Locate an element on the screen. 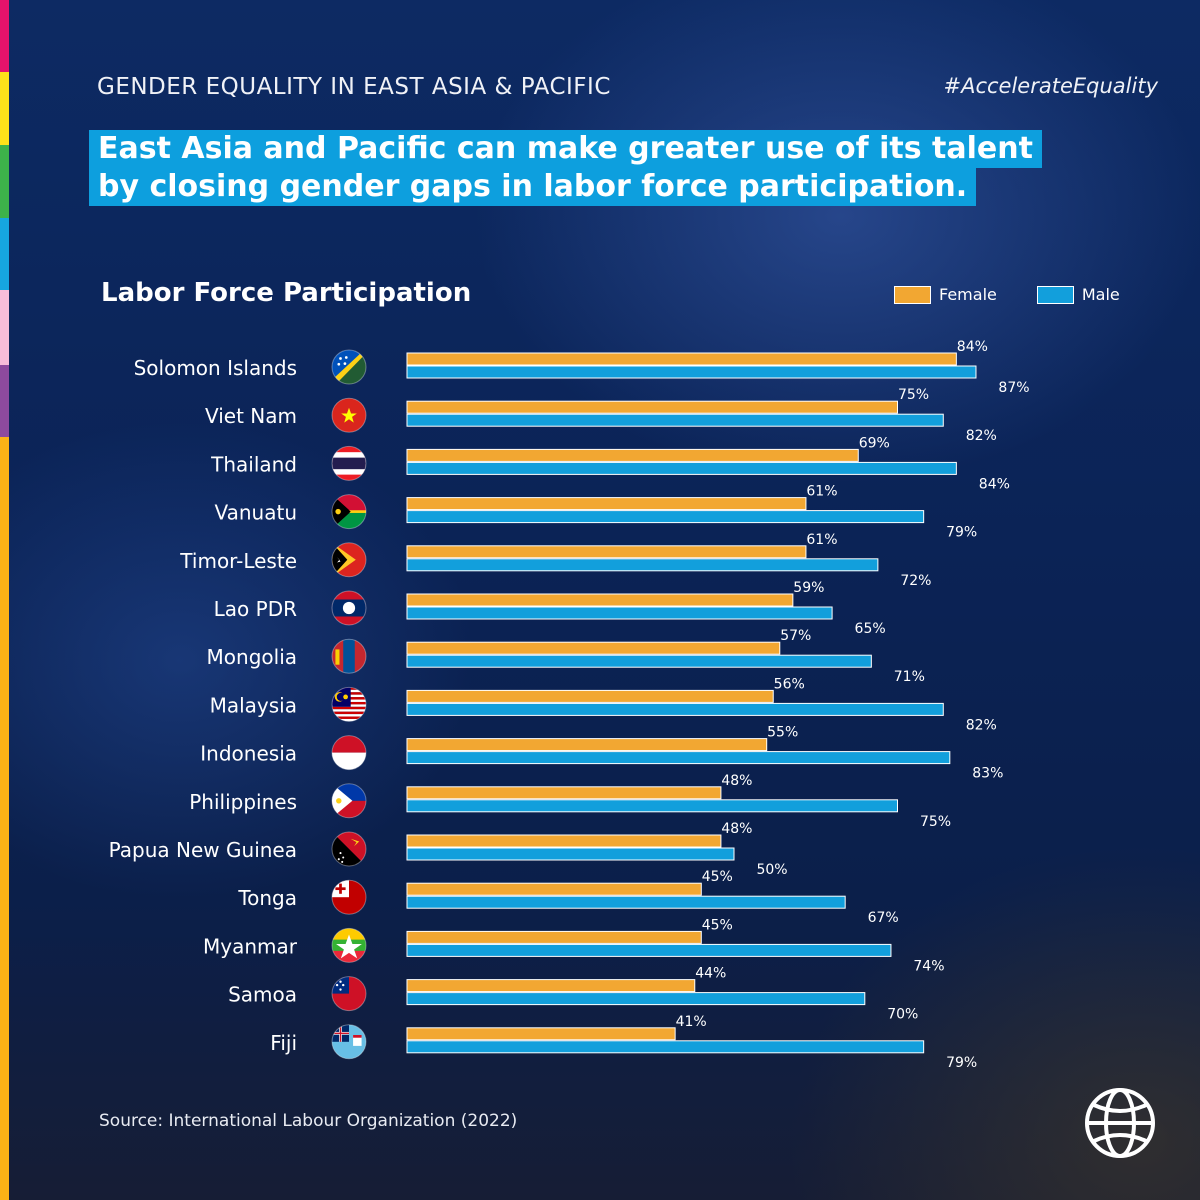 This screenshot has height=1200, width=1200. country-label: Viet Nam is located at coordinates (251, 416).